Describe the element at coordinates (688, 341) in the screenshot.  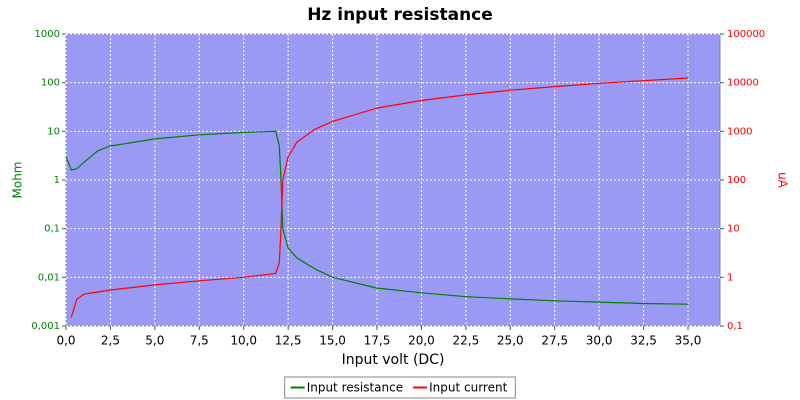
I see `x-tick-label: 35,0` at that location.